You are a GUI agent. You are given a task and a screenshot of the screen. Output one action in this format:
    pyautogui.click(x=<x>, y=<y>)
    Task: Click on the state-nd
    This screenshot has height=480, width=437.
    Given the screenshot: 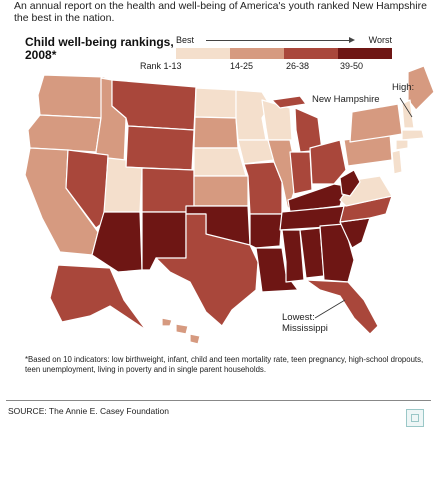 What is the action you would take?
    pyautogui.click(x=215, y=103)
    